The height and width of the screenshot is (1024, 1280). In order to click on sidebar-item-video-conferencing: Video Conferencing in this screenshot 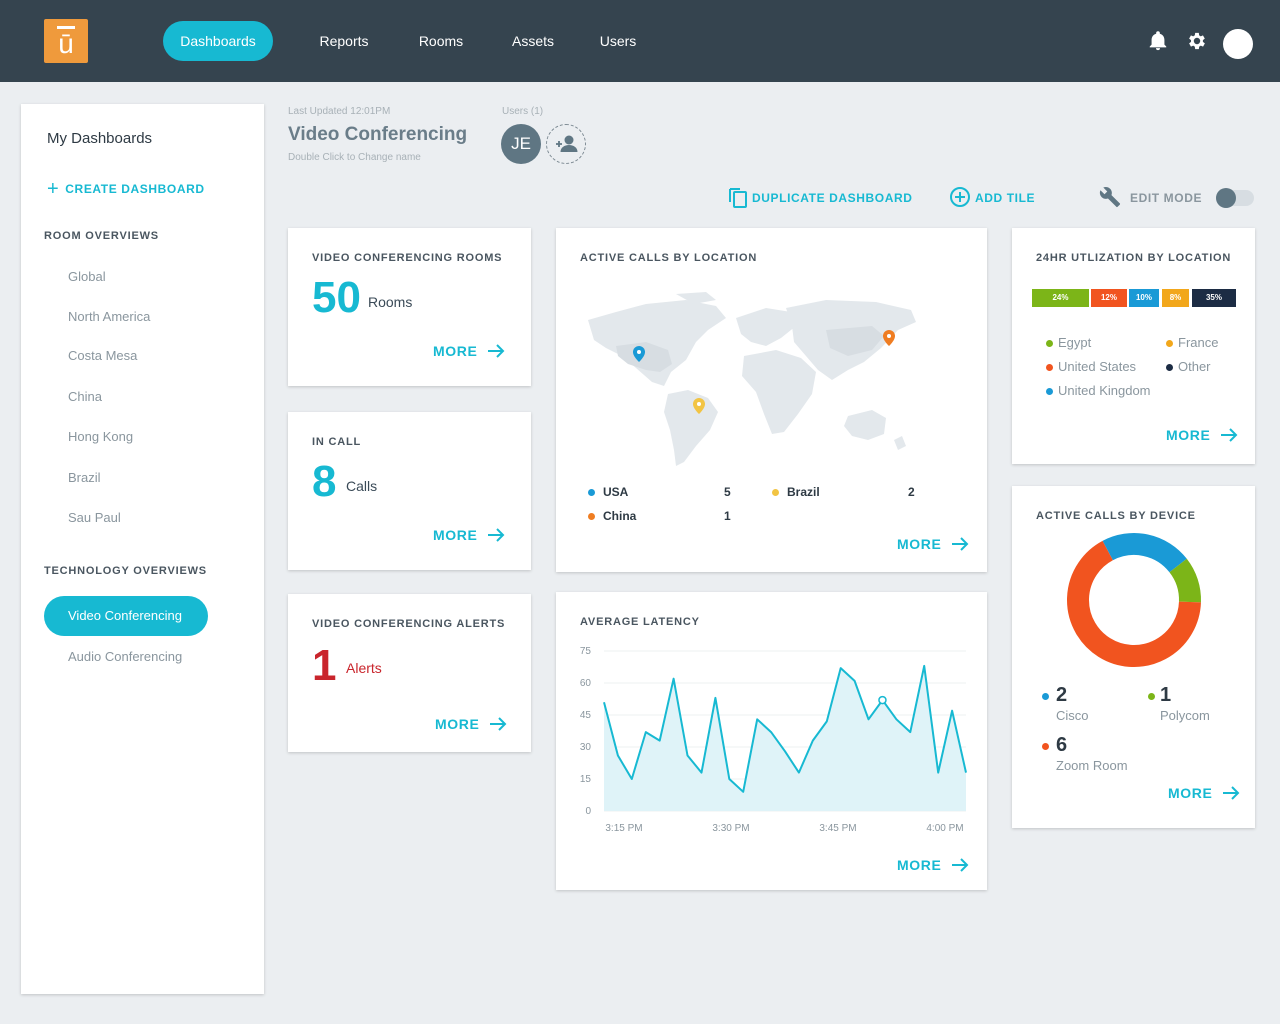, I will do `click(126, 616)`.